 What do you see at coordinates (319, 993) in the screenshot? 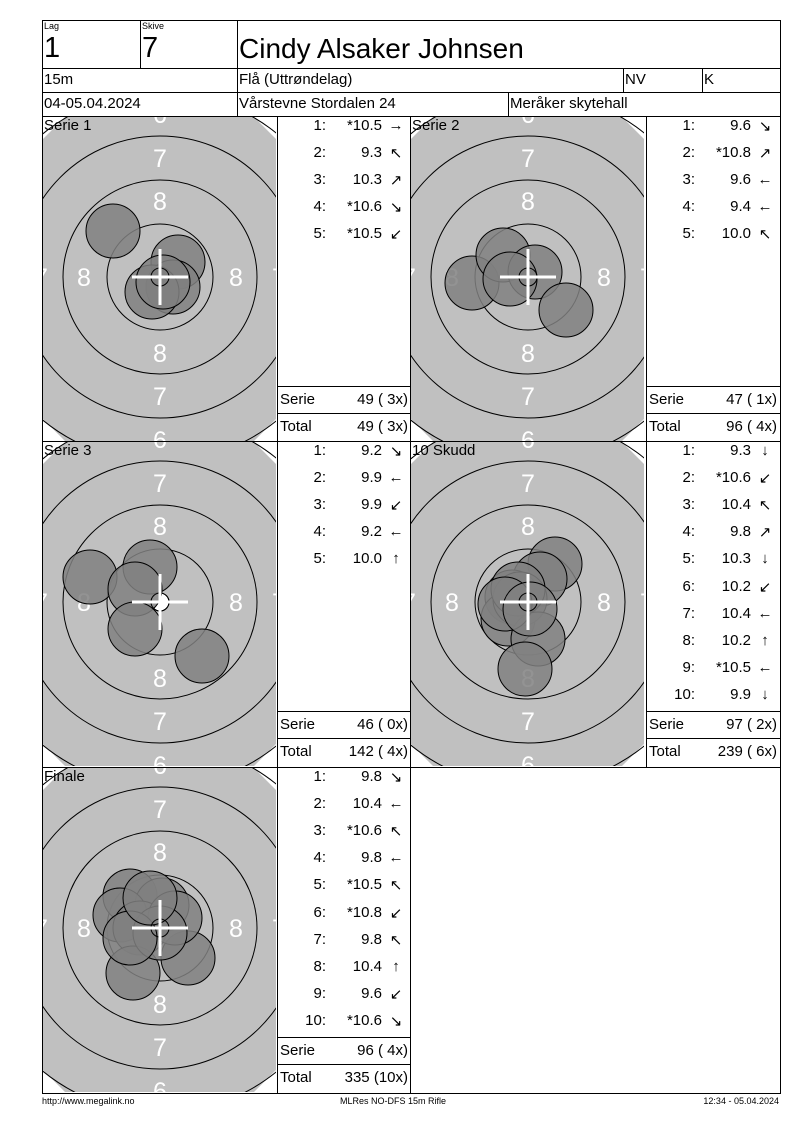
I see `shot-number: 9:` at bounding box center [319, 993].